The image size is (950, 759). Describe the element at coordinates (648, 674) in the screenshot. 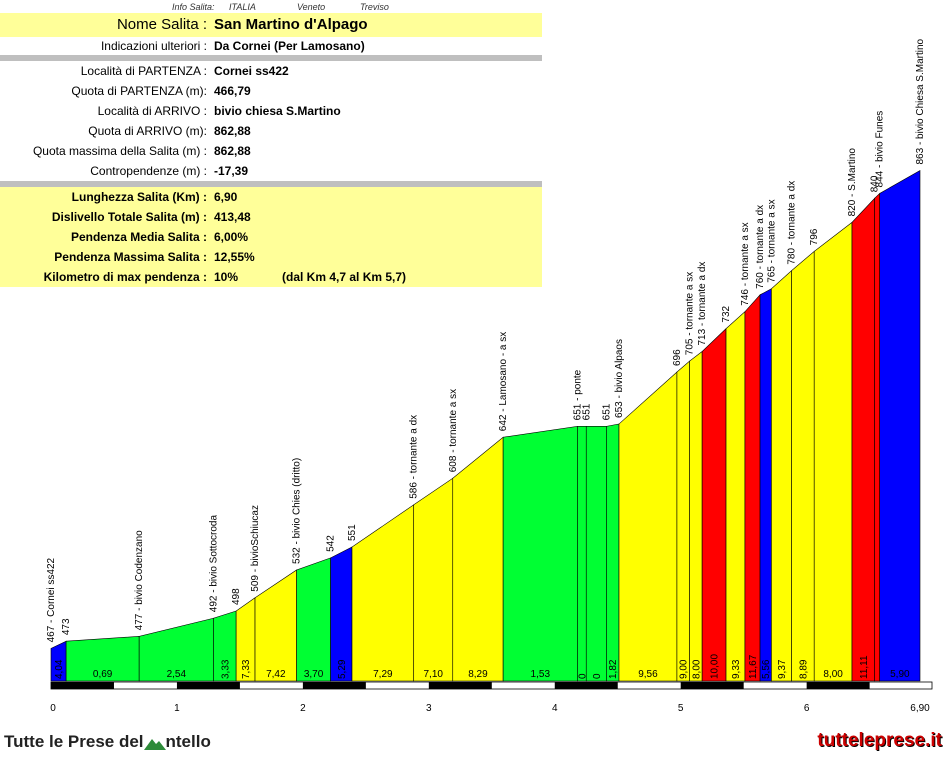

I see `grade-label: 9,56` at that location.